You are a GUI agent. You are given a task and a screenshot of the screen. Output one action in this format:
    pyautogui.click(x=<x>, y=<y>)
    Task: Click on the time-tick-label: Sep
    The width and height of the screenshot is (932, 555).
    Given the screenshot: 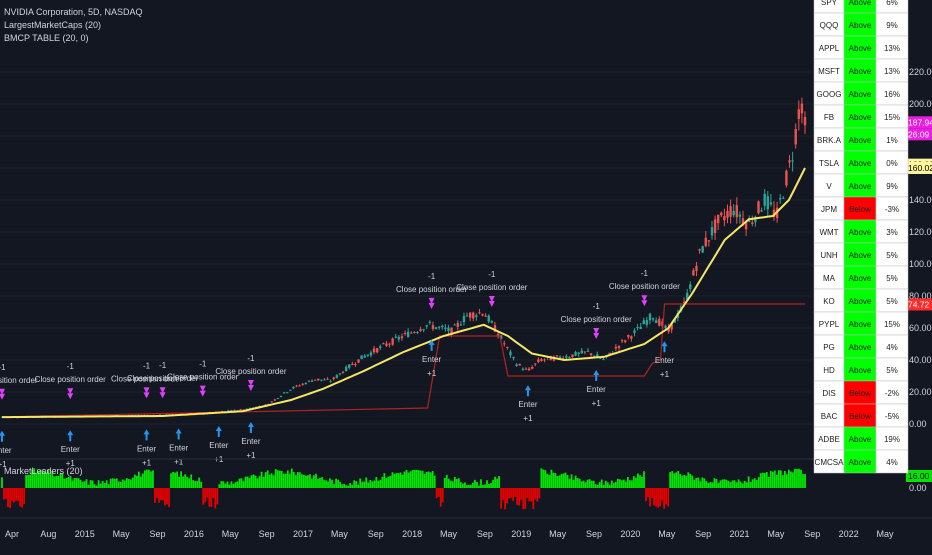 What is the action you would take?
    pyautogui.click(x=812, y=534)
    